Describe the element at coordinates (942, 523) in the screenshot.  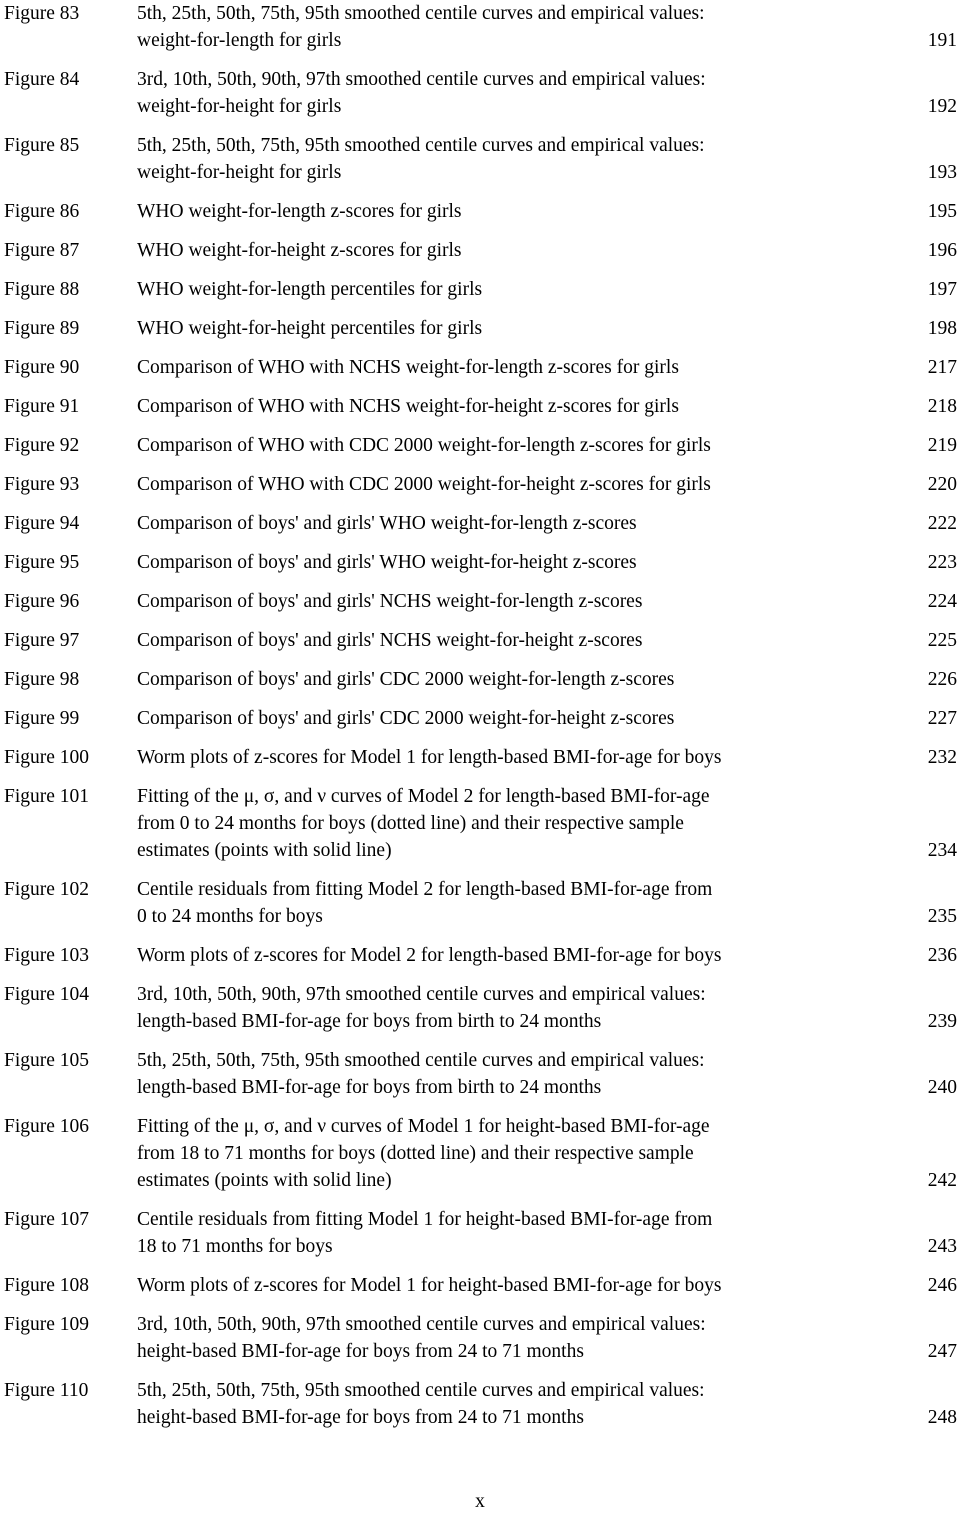
I see `figure-page-number: 222` at that location.